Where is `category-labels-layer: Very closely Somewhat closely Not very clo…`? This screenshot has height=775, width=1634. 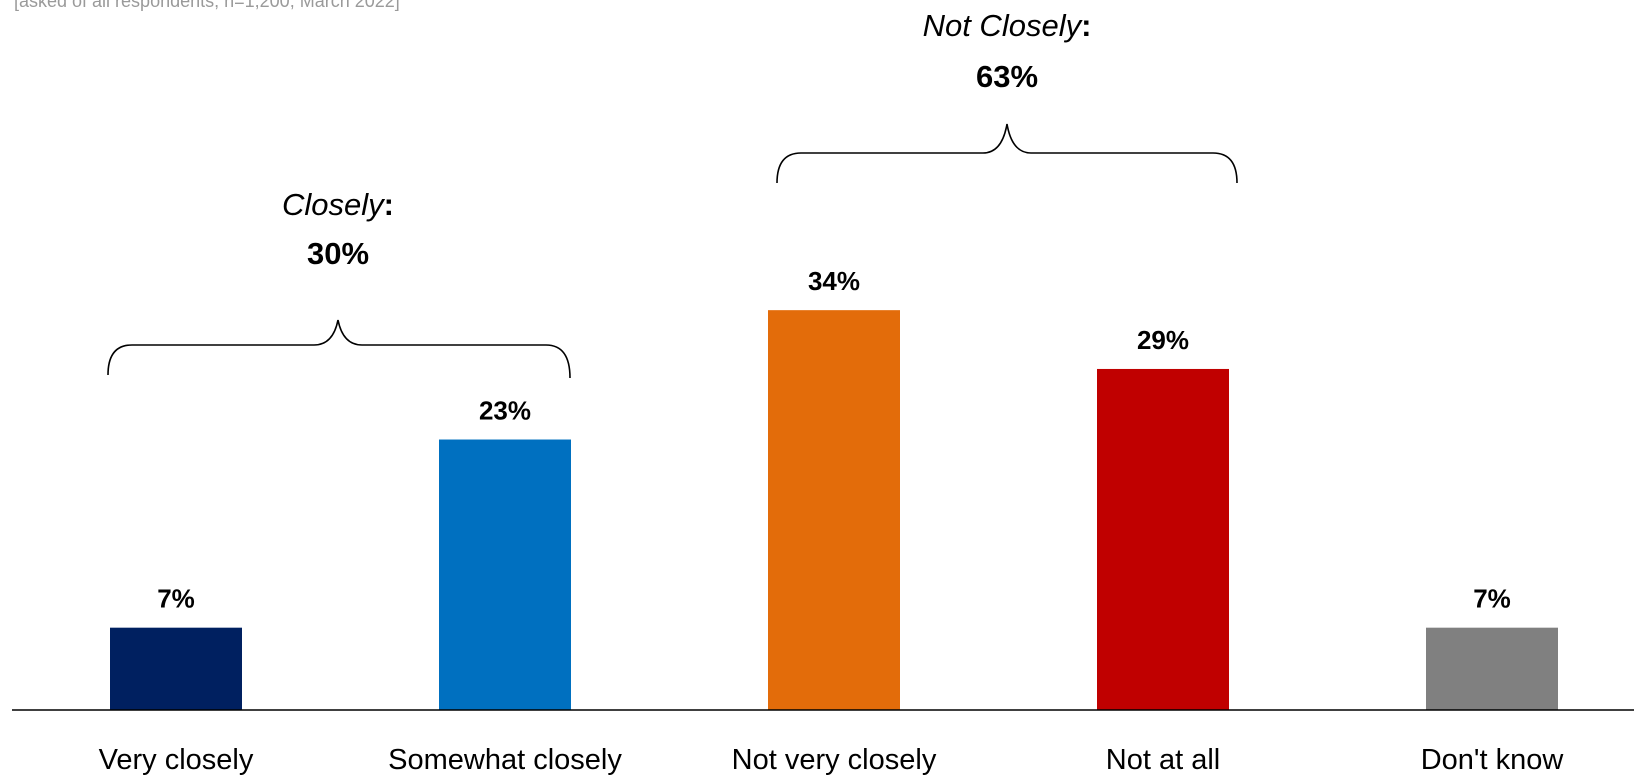 category-labels-layer: Very closely Somewhat closely Not very clo… is located at coordinates (832, 759).